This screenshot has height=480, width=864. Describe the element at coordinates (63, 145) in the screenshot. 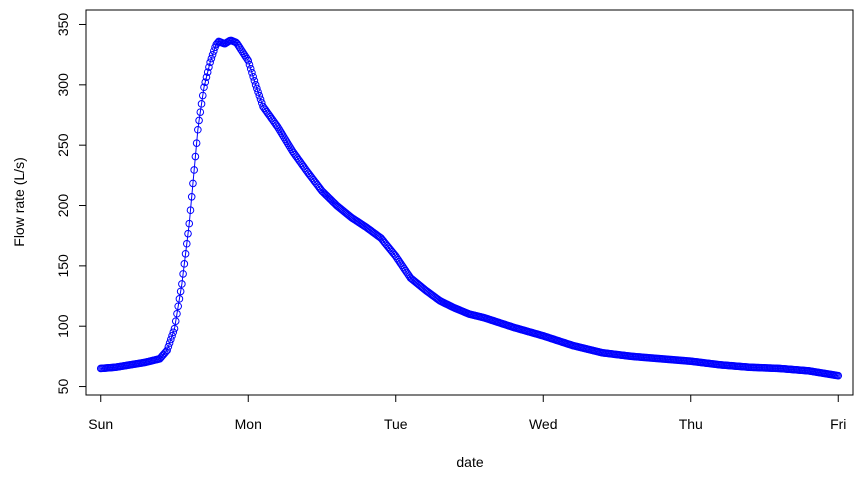

I see `y-tick-label: 250` at that location.